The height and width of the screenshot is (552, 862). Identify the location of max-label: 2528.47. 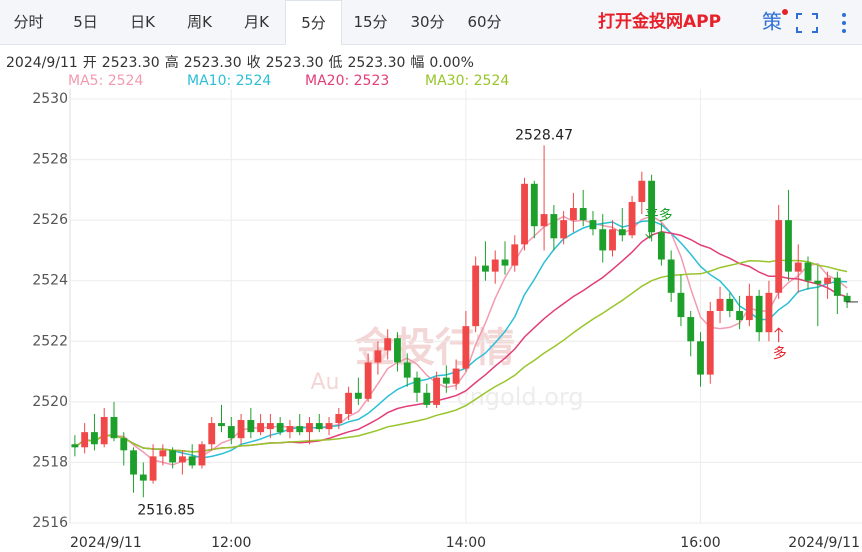
(544, 135).